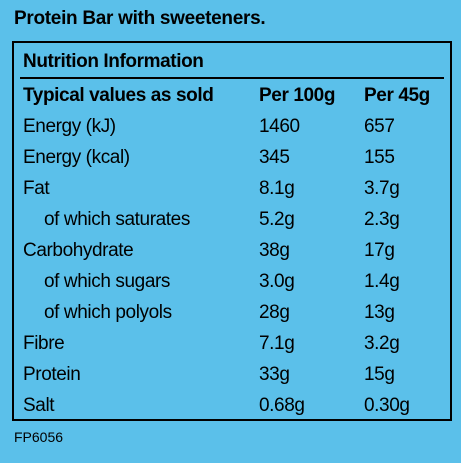 The image size is (461, 463). What do you see at coordinates (39, 437) in the screenshot?
I see `footer-code: FP6056` at bounding box center [39, 437].